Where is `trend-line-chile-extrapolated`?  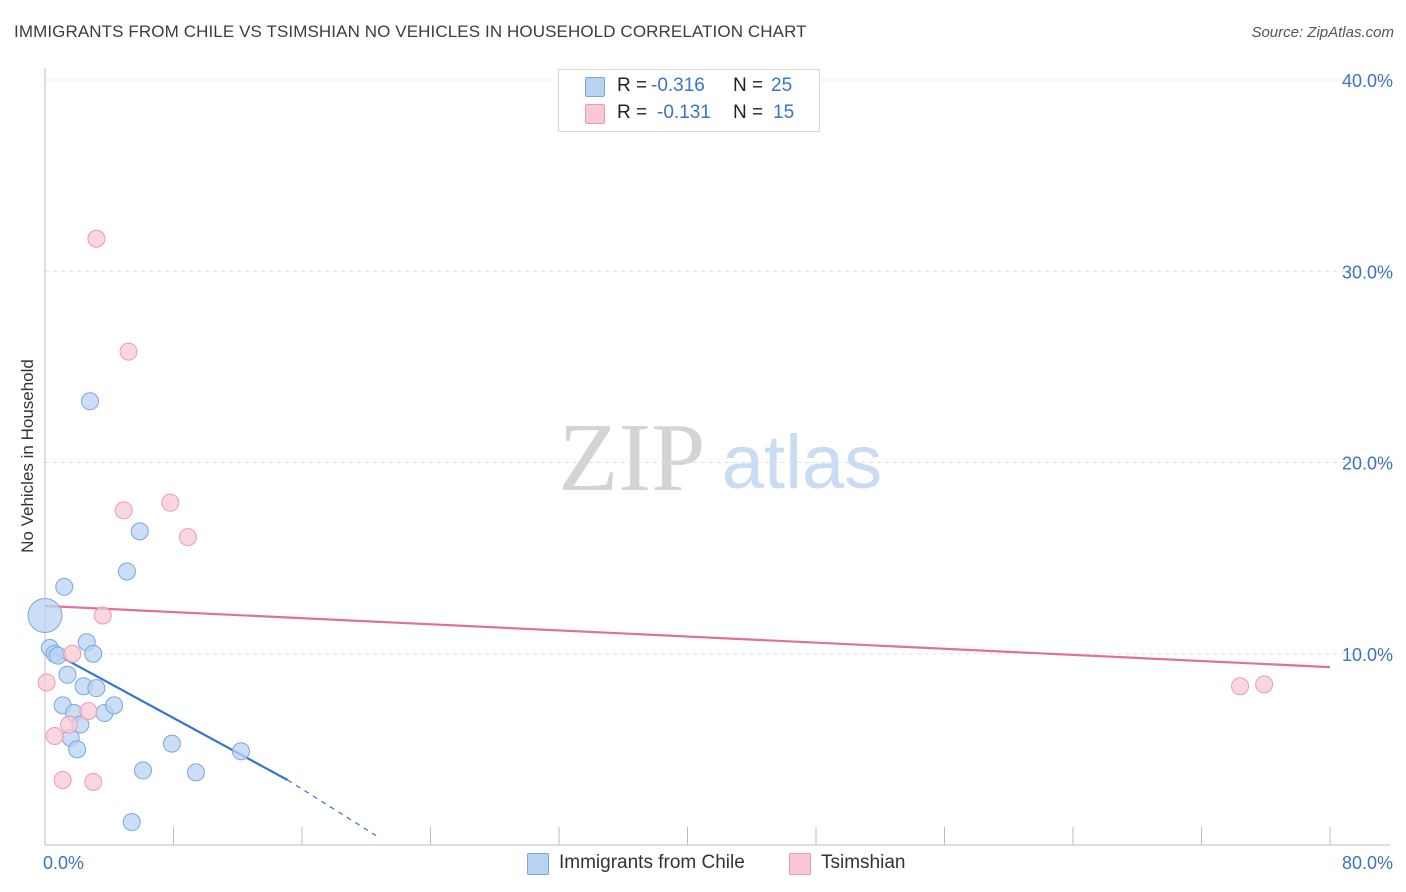 trend-line-chile-extrapolated is located at coordinates (332, 807).